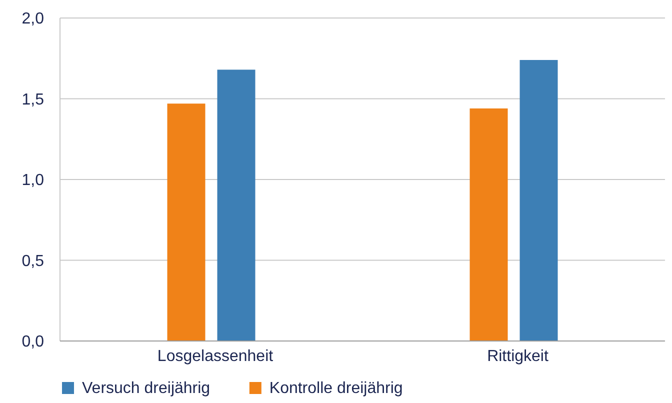 Image resolution: width=672 pixels, height=403 pixels. I want to click on y-tick-label: 0,0, so click(33, 342).